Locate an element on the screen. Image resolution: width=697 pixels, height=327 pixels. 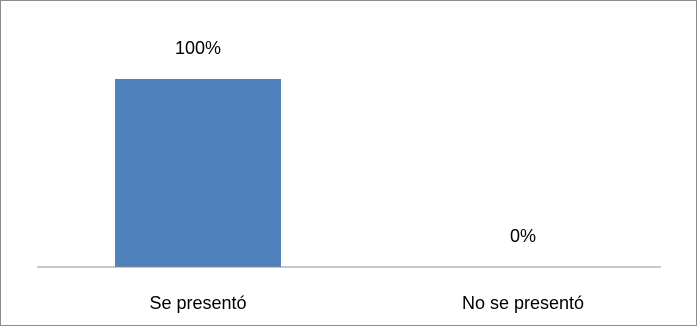
bars-group is located at coordinates (198, 173).